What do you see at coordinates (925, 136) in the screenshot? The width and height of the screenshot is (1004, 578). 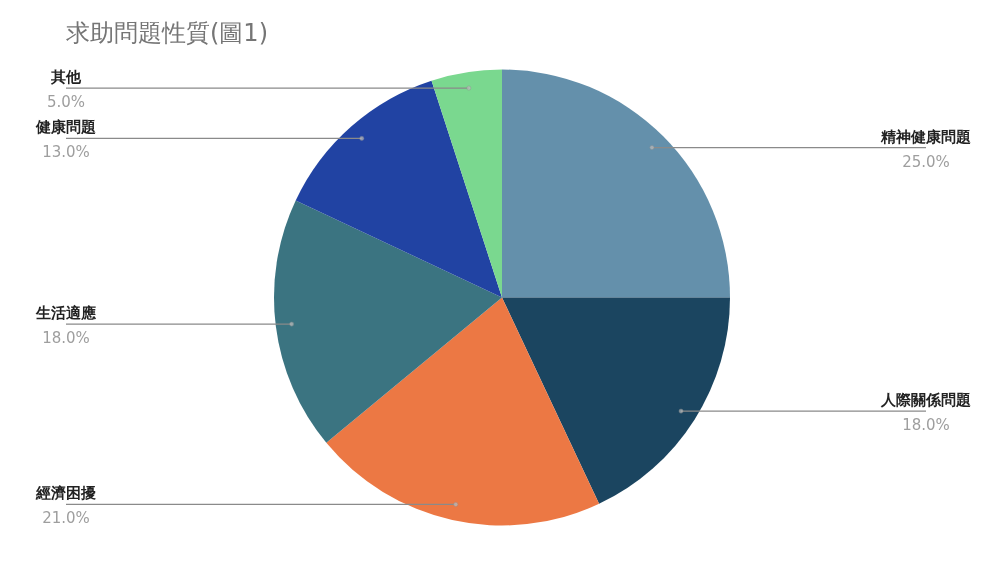 I see `slice-label: 精神健康問題` at bounding box center [925, 136].